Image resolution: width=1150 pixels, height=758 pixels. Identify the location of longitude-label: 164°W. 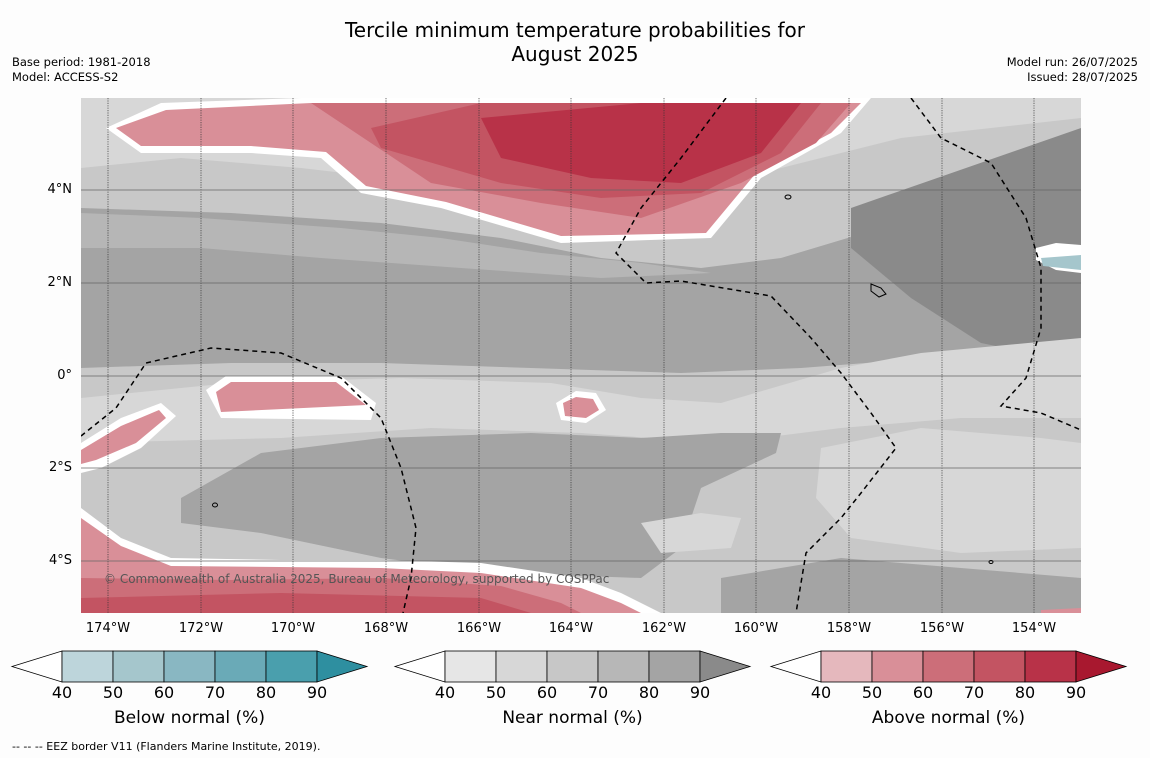
(571, 628).